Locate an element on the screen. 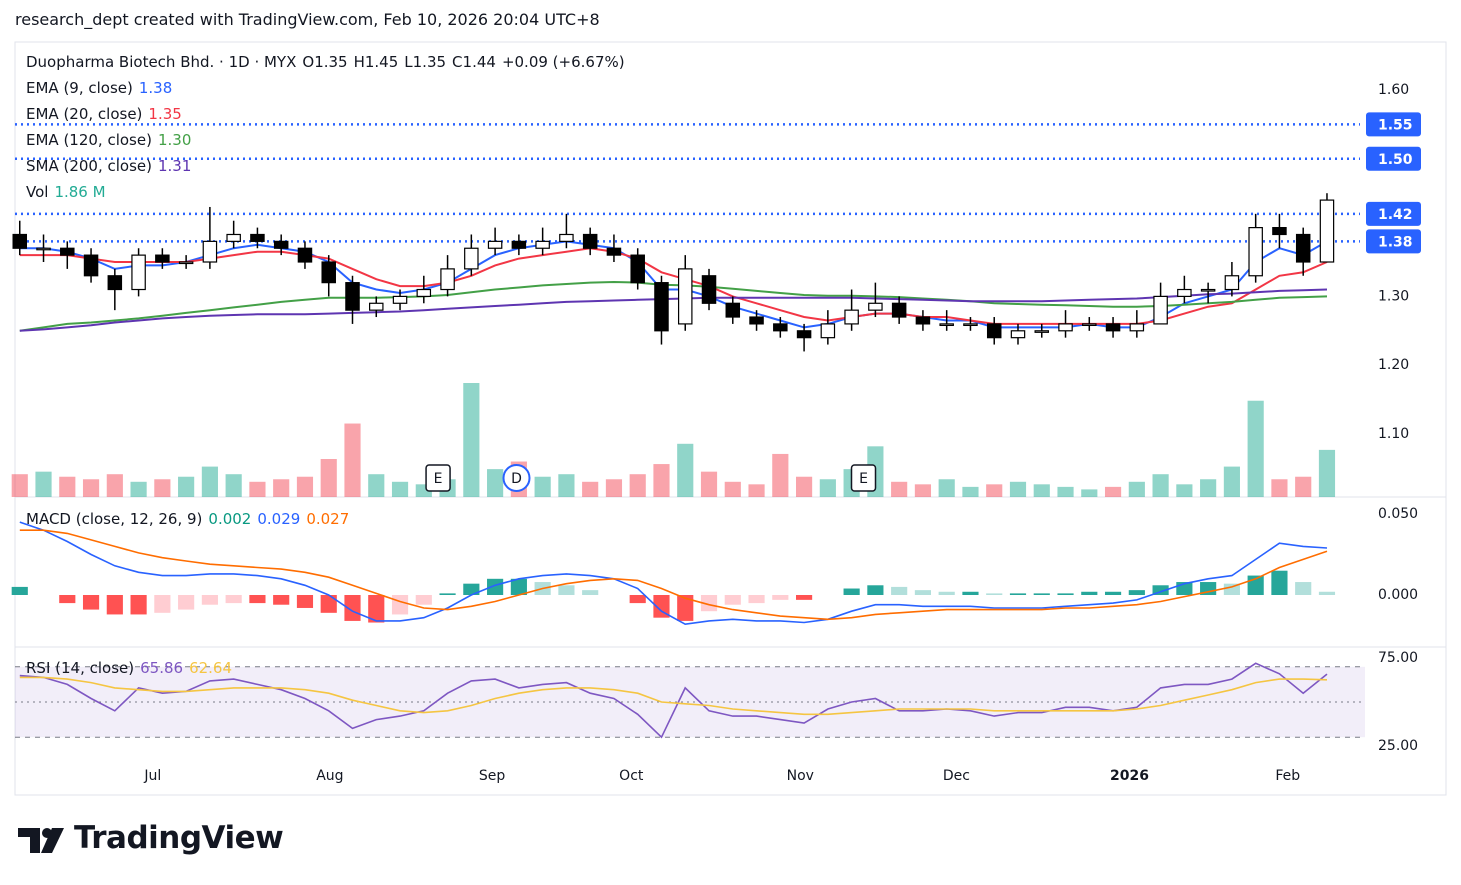  legend-row: Vol 1.86 M is located at coordinates (69, 192).